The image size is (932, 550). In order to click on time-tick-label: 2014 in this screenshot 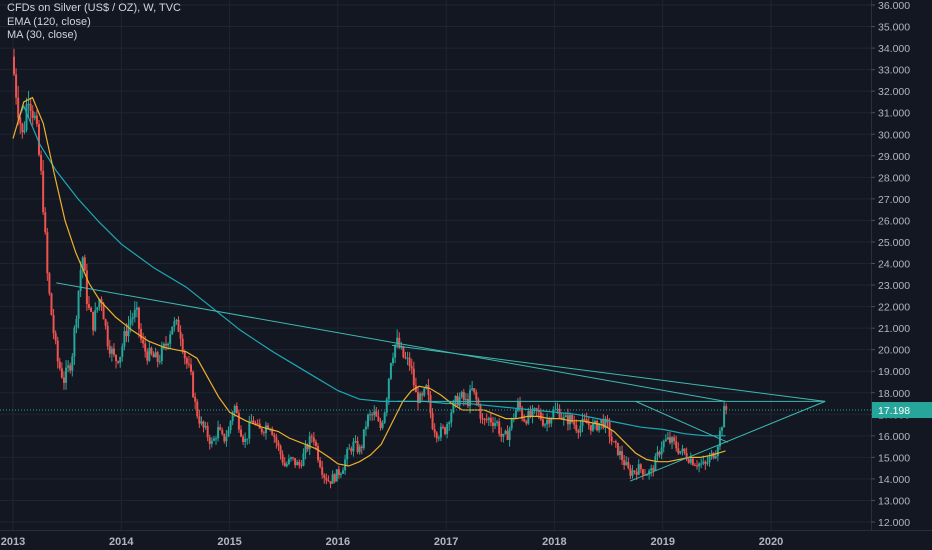, I will do `click(121, 542)`.